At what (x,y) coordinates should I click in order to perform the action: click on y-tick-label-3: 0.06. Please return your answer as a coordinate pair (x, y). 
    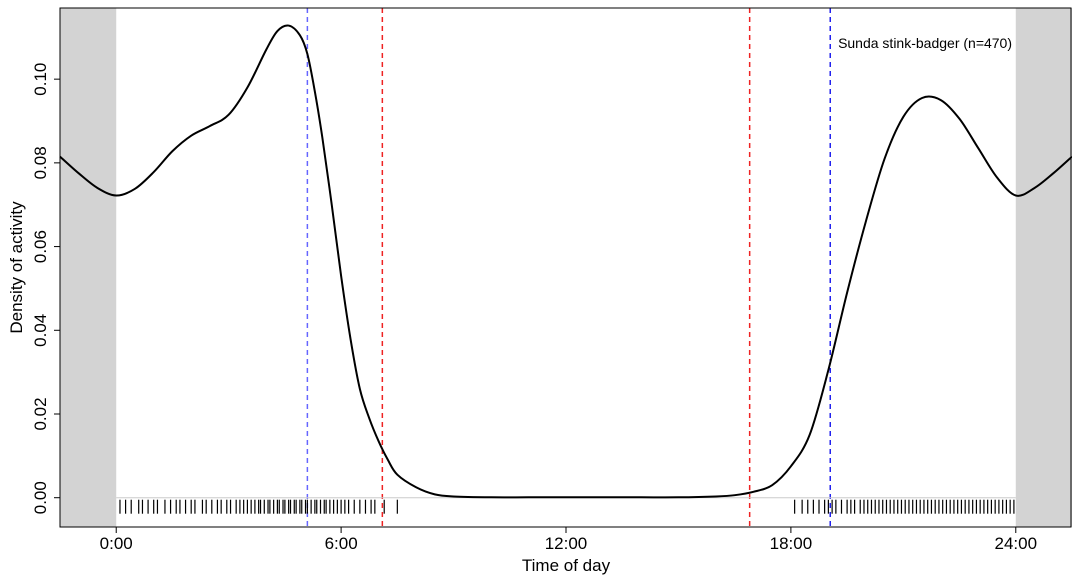
    Looking at the image, I should click on (40, 246).